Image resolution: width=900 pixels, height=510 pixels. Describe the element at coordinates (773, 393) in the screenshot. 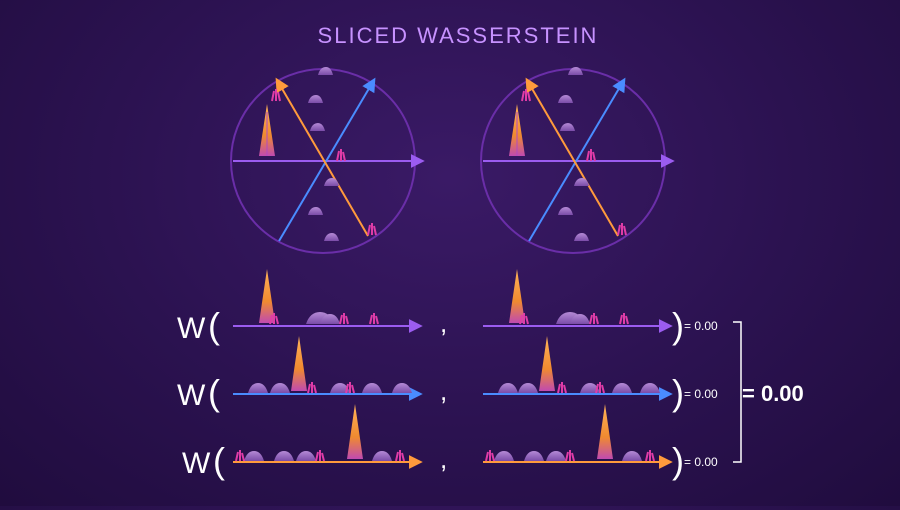

I see `total-result: = 0.00` at that location.